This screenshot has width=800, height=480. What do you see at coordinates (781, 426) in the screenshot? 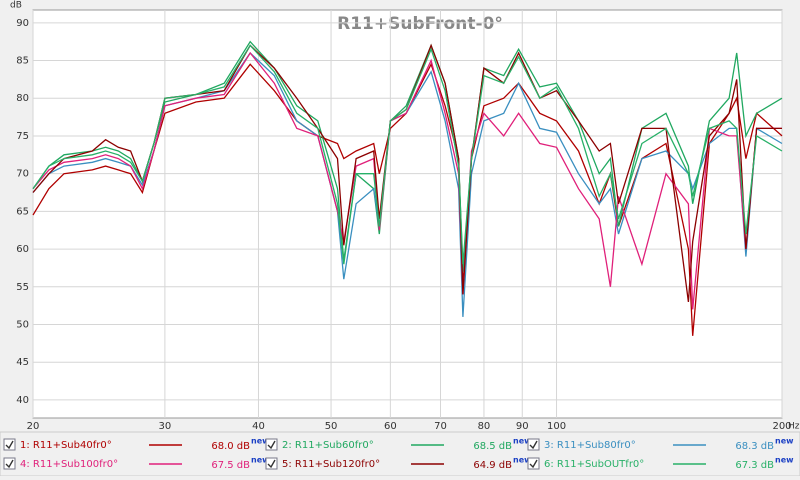
I see `x-tick-label: 200` at bounding box center [781, 426].